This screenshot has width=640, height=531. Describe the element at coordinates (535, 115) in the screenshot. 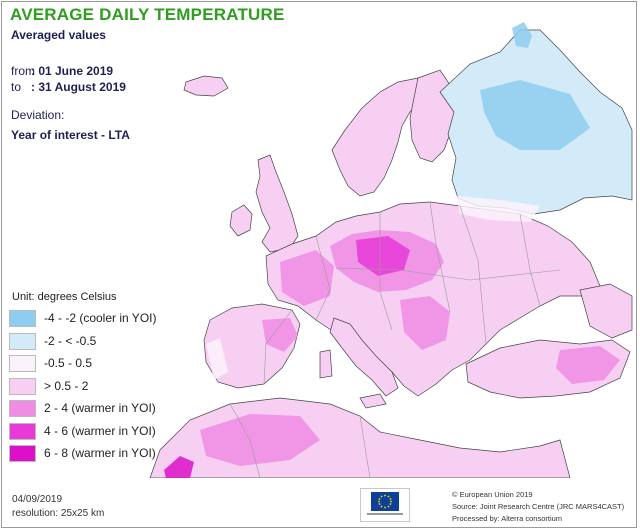

I see `cool-russia-central` at that location.